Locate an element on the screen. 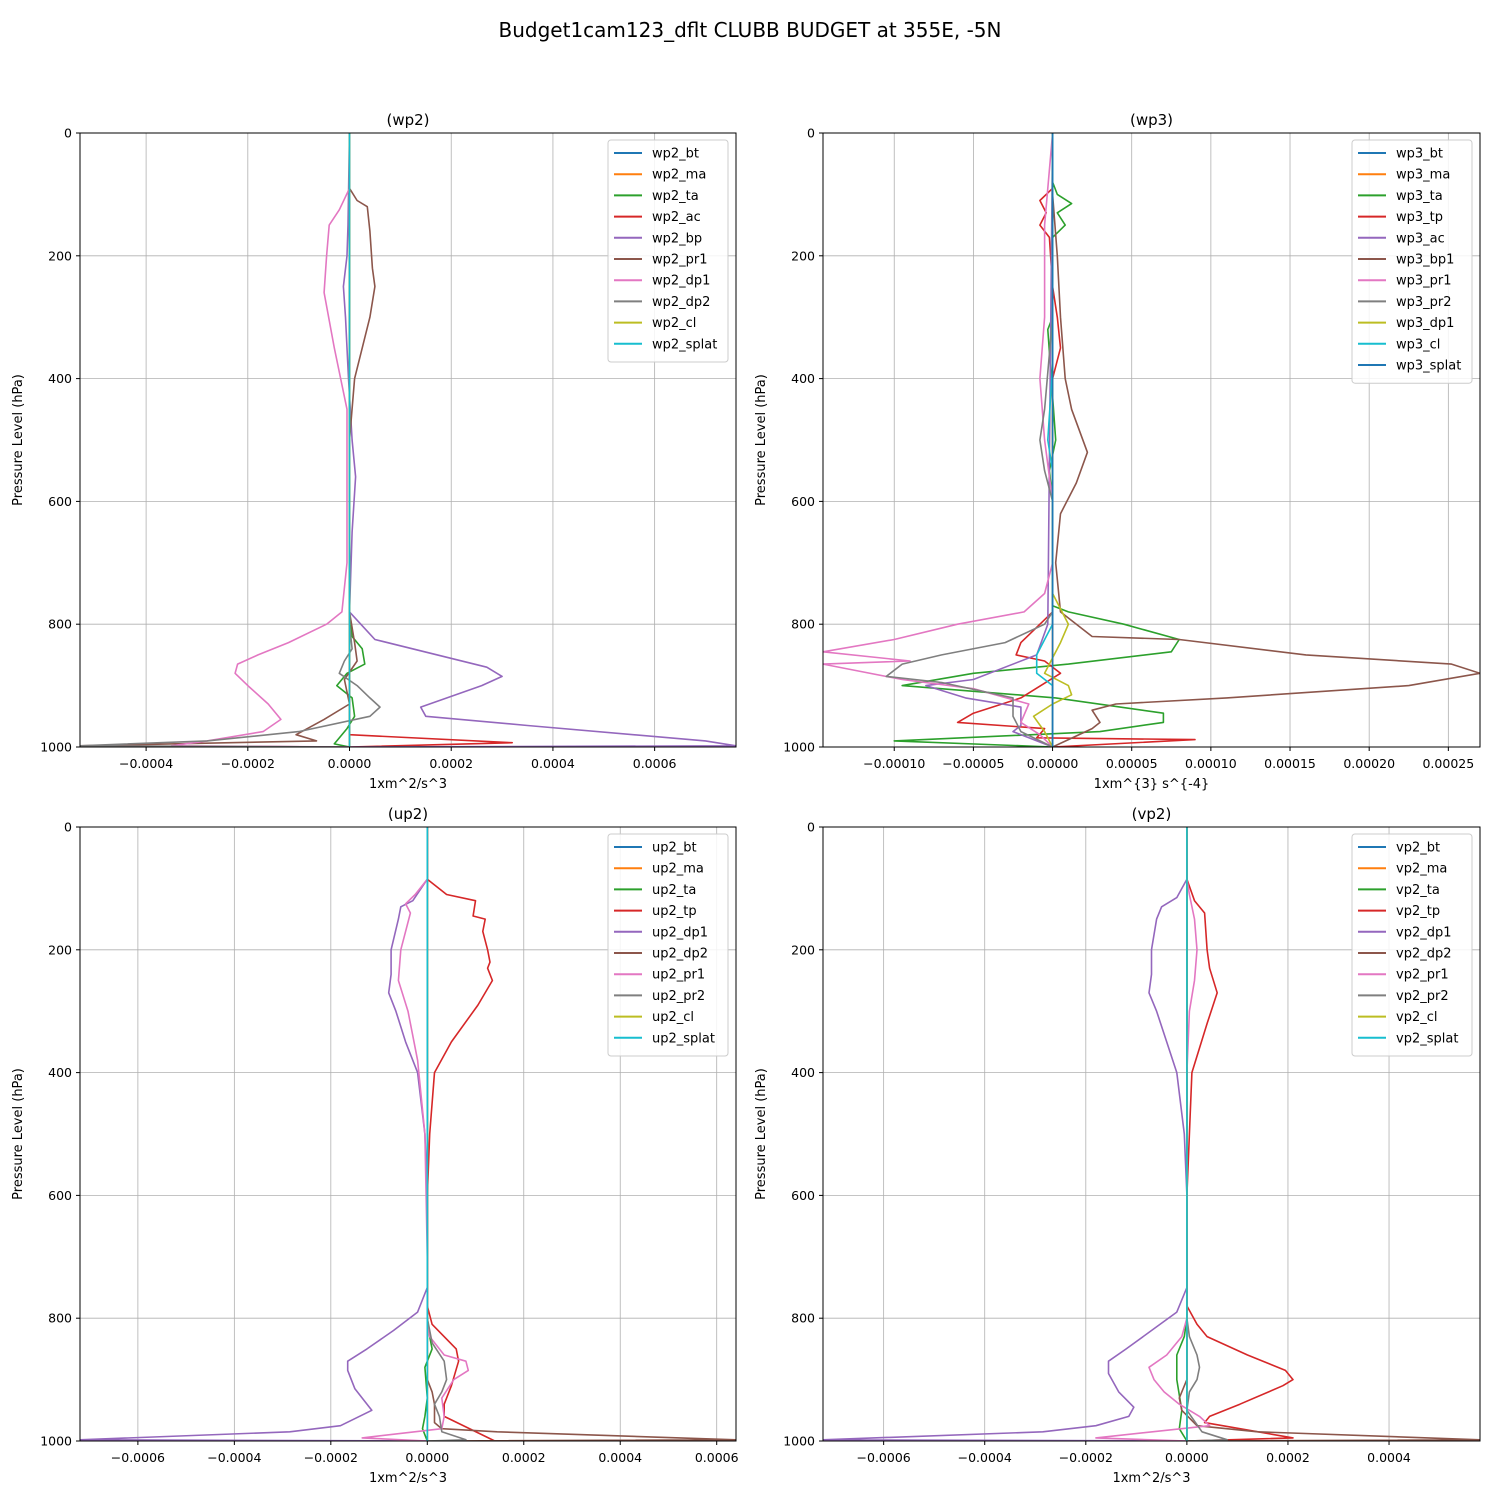 The height and width of the screenshot is (1500, 1500). legend-label: vp2_splat is located at coordinates (1427, 1038).